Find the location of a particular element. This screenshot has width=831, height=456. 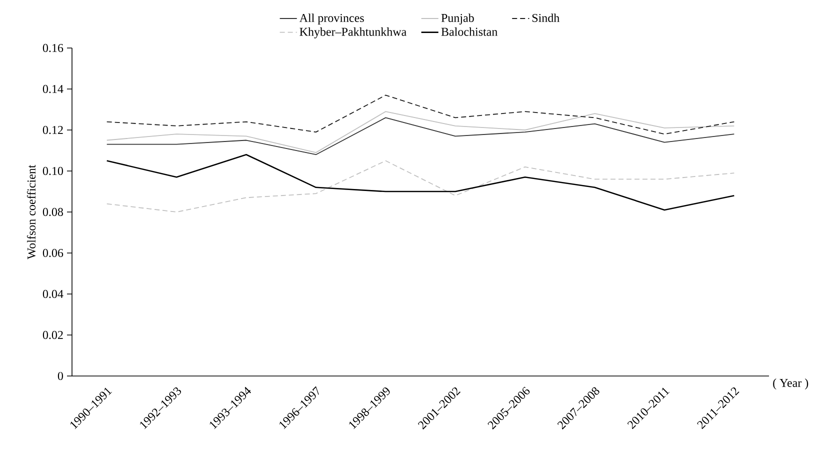

legend-label: All provinces is located at coordinates (331, 19).